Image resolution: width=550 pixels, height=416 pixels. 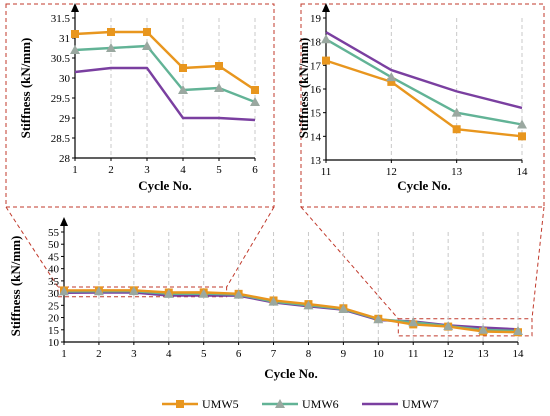 I want to click on x-tick-label: 14, so click(x=523, y=172).